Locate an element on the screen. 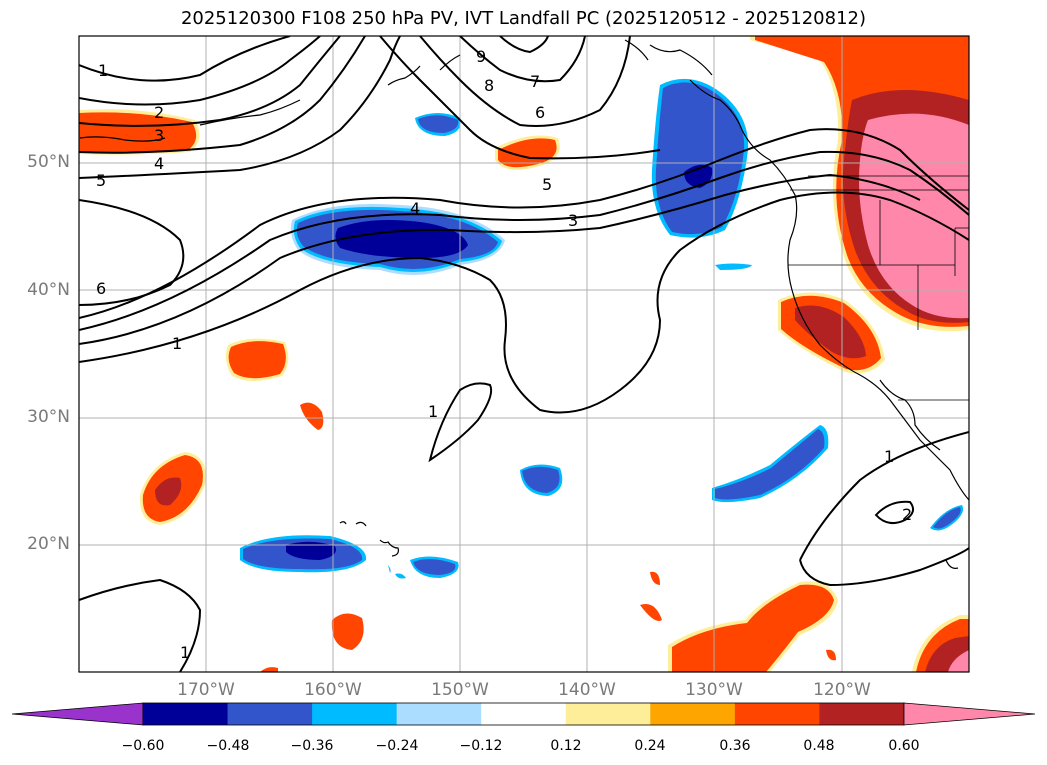 The width and height of the screenshot is (1047, 765). contour-label: 7 is located at coordinates (535, 81).